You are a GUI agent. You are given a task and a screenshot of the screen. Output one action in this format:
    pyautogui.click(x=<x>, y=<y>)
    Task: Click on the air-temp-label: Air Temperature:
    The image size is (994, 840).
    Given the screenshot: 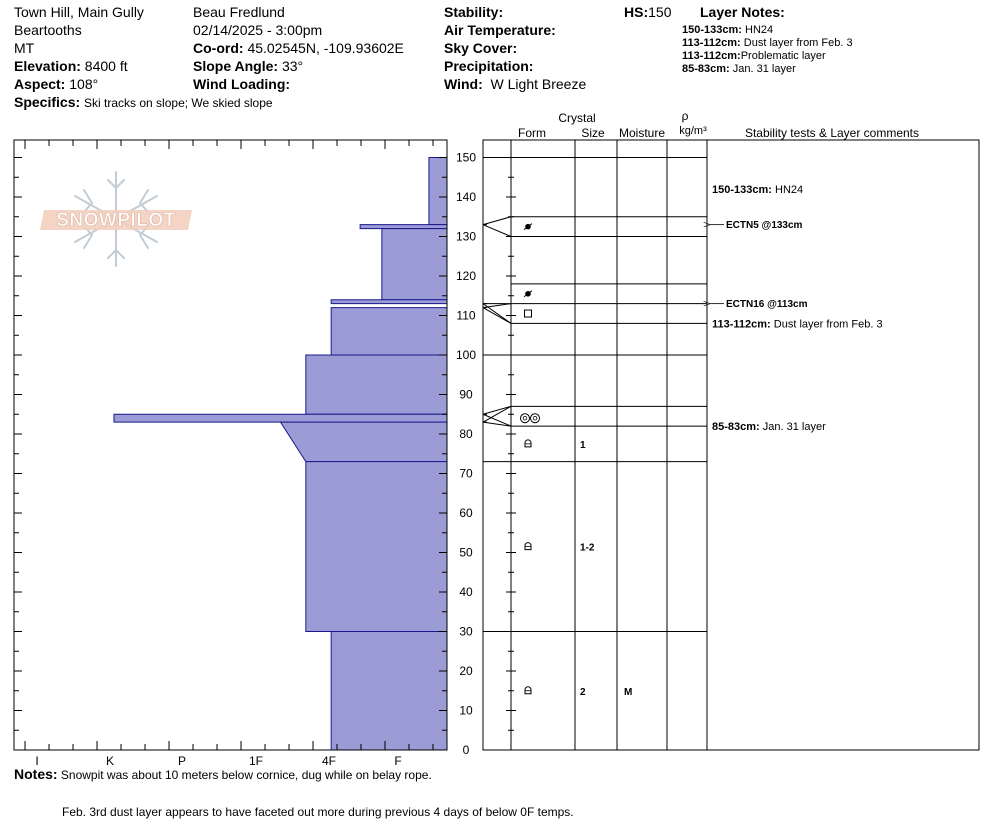 What is the action you would take?
    pyautogui.click(x=500, y=30)
    